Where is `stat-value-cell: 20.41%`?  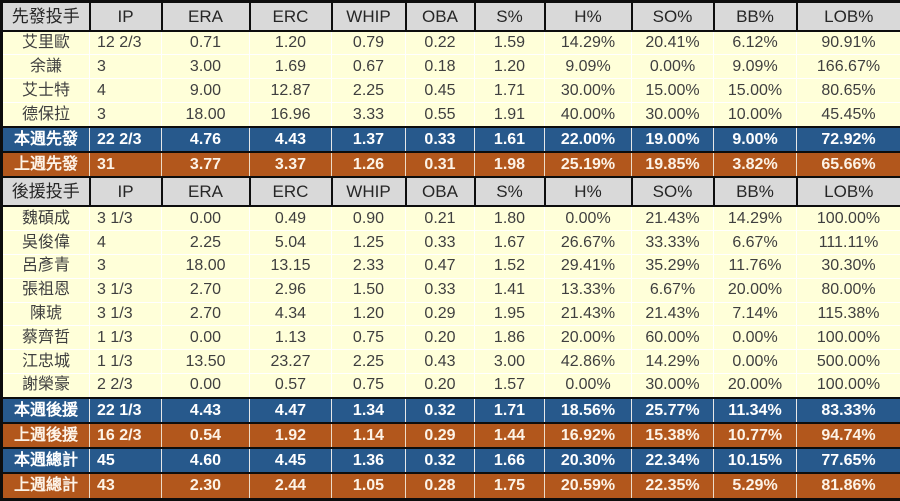
stat-value-cell: 20.41% is located at coordinates (672, 42).